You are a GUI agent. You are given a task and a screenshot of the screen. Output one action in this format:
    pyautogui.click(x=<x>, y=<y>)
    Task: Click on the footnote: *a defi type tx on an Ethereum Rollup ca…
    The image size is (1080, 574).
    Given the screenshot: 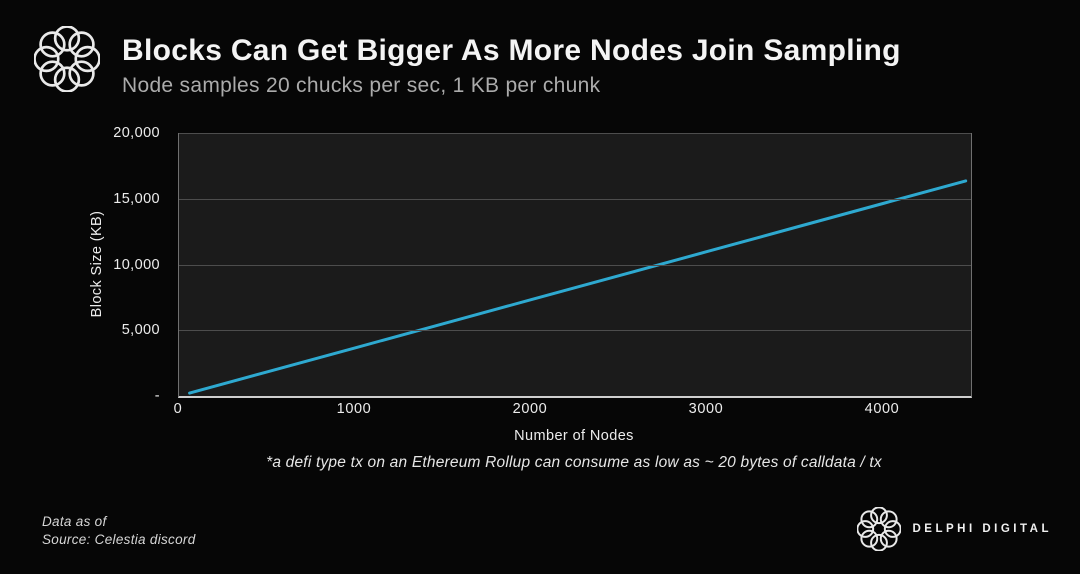 What is the action you would take?
    pyautogui.click(x=574, y=462)
    